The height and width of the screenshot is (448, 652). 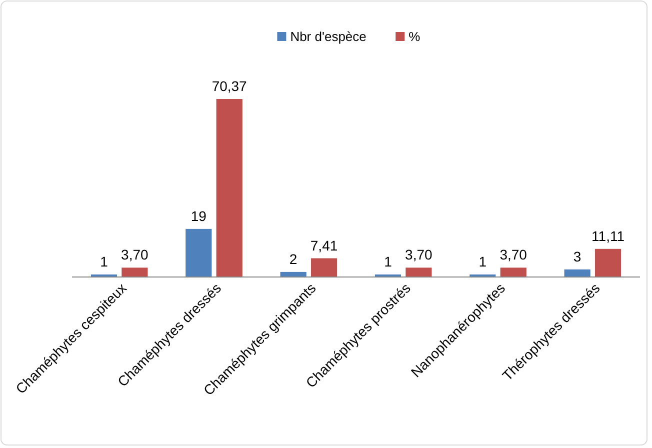 I want to click on data-label: 11,11, so click(x=608, y=236).